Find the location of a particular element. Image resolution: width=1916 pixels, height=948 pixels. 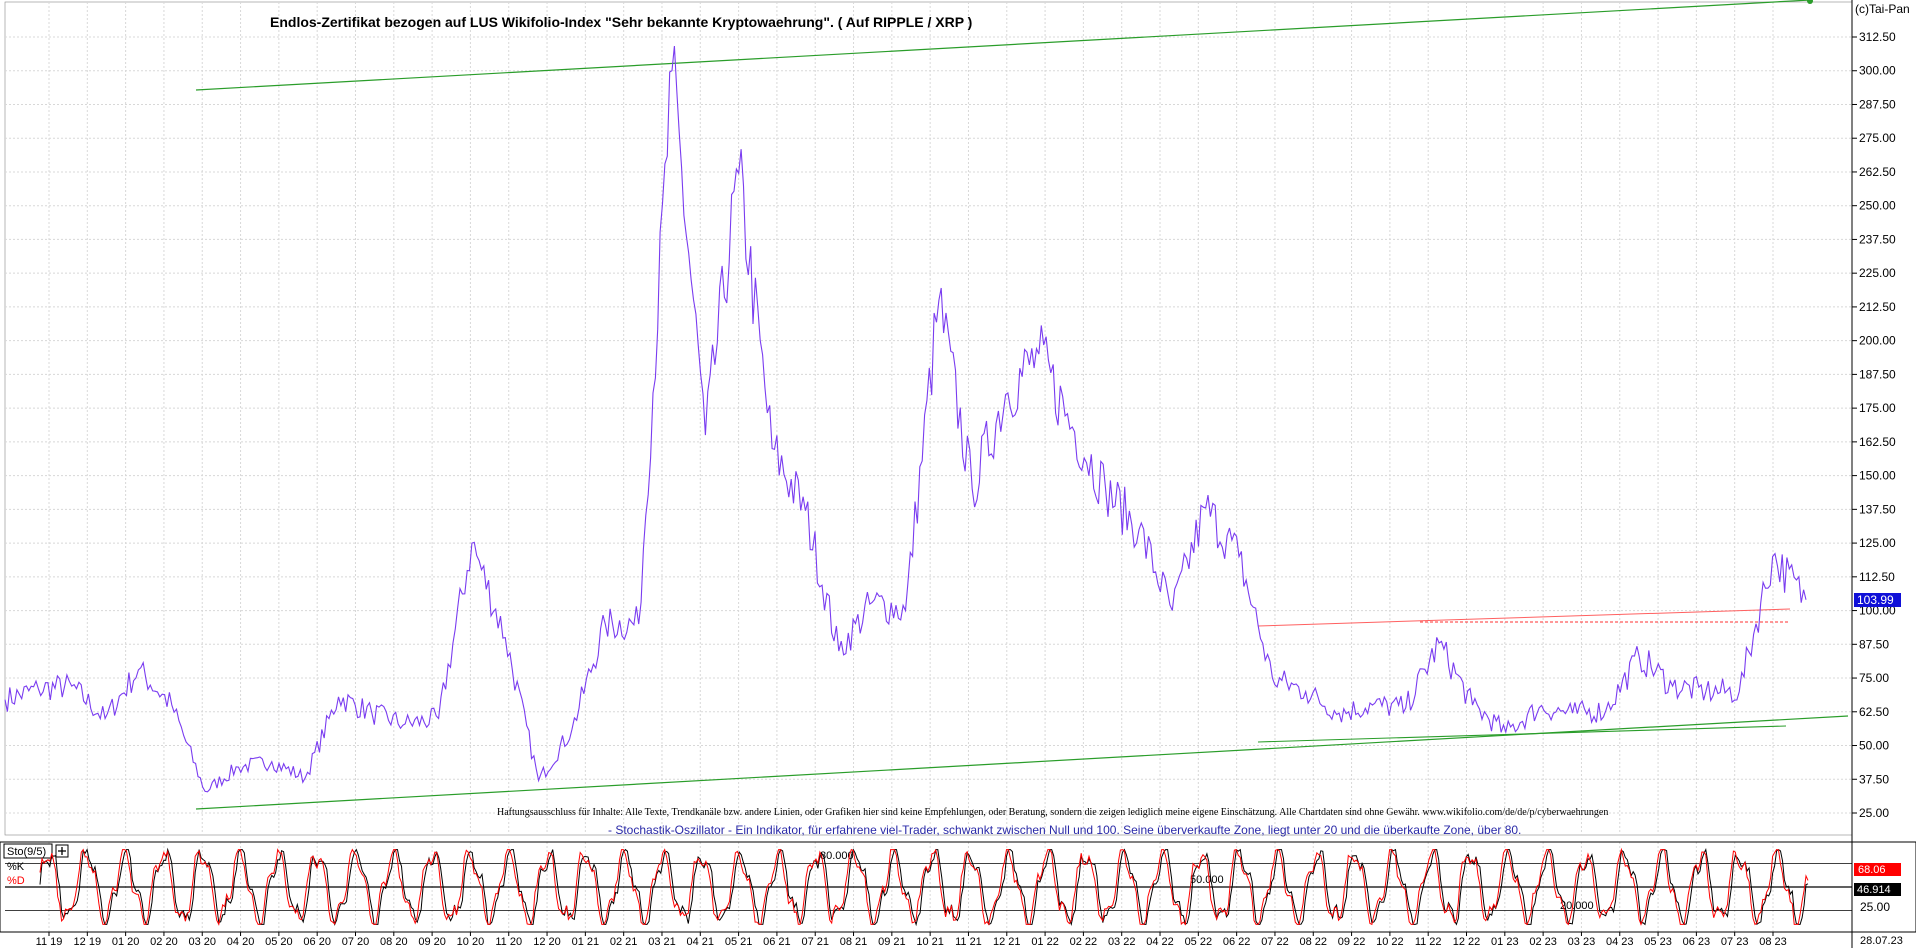

x-tick-label: 09 21 is located at coordinates (892, 942).